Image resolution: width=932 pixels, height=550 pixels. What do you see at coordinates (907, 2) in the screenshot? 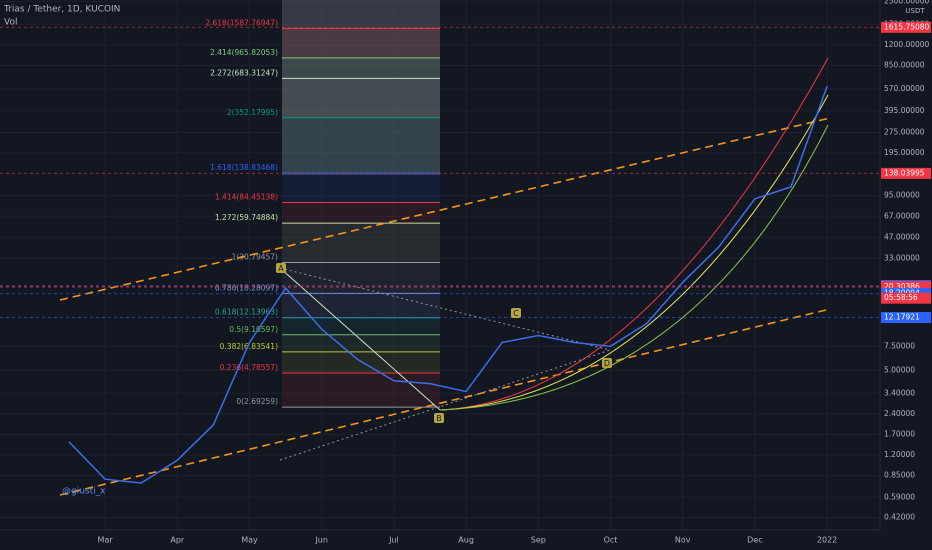
I see `y-tick-label: 2500.00000` at bounding box center [907, 2].